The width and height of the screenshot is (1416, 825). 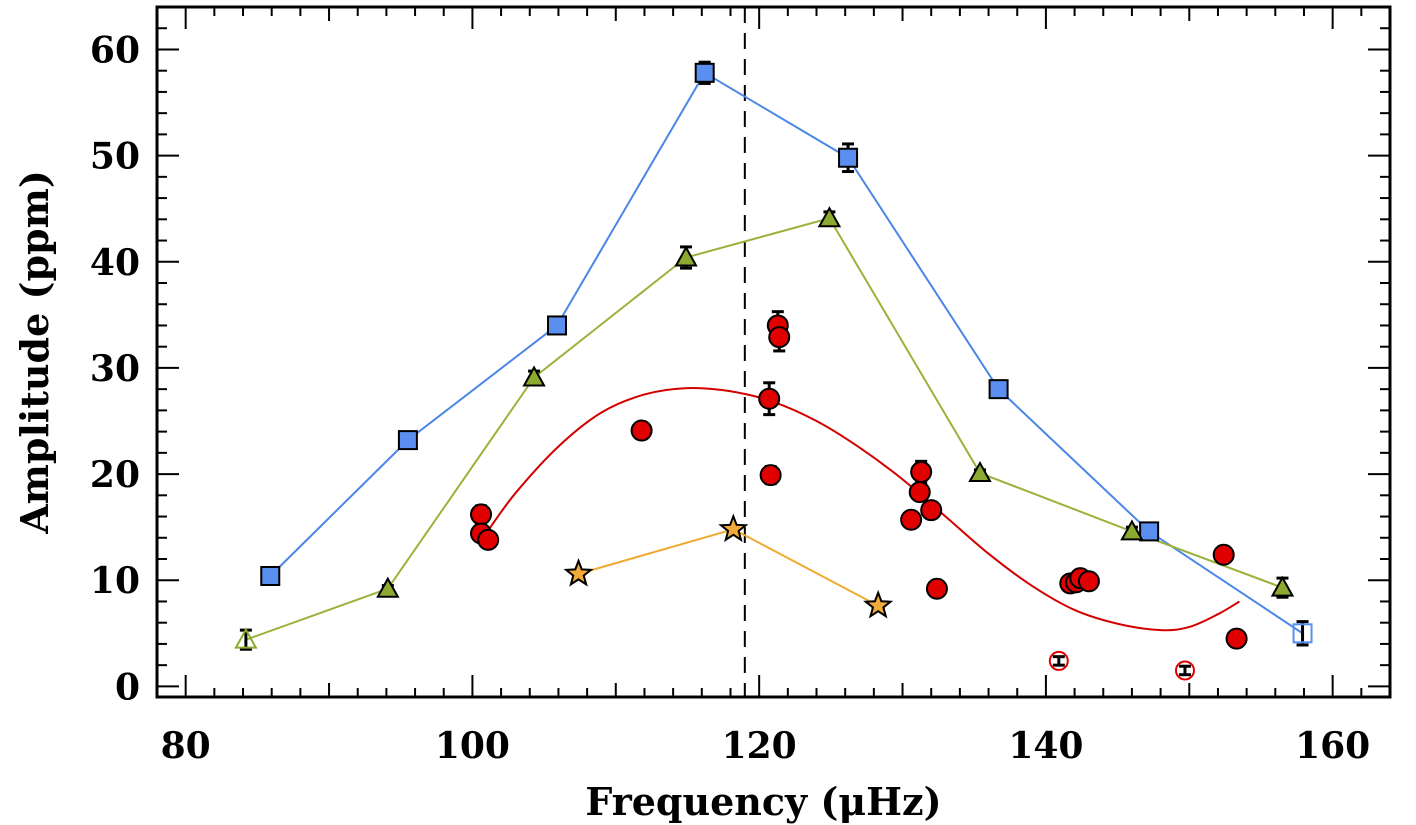 What do you see at coordinates (127, 687) in the screenshot?
I see `y-tick-label: 0` at bounding box center [127, 687].